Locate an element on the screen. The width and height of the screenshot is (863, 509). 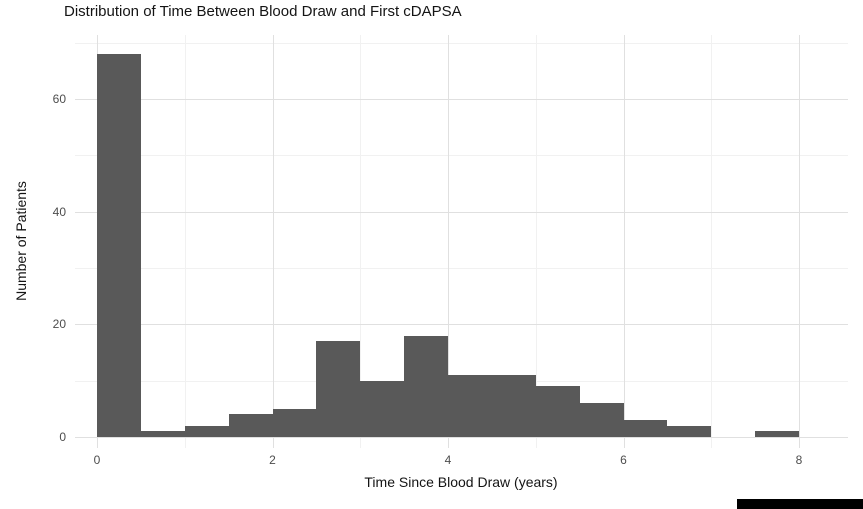
y-tick-label: 40 is located at coordinates (59, 211).